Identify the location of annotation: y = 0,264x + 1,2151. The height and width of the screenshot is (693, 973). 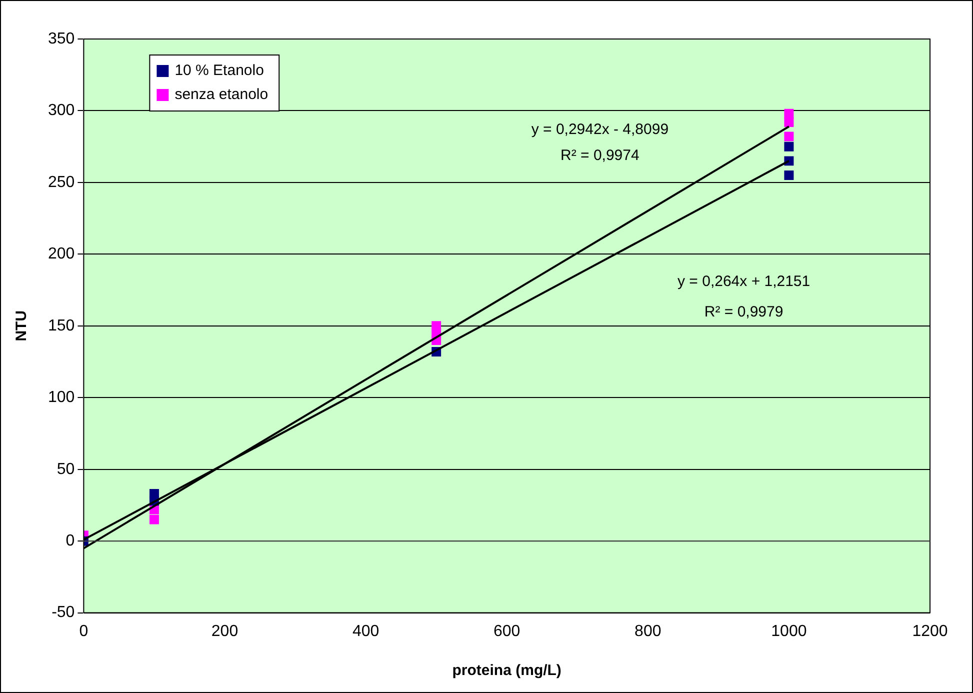
(744, 281).